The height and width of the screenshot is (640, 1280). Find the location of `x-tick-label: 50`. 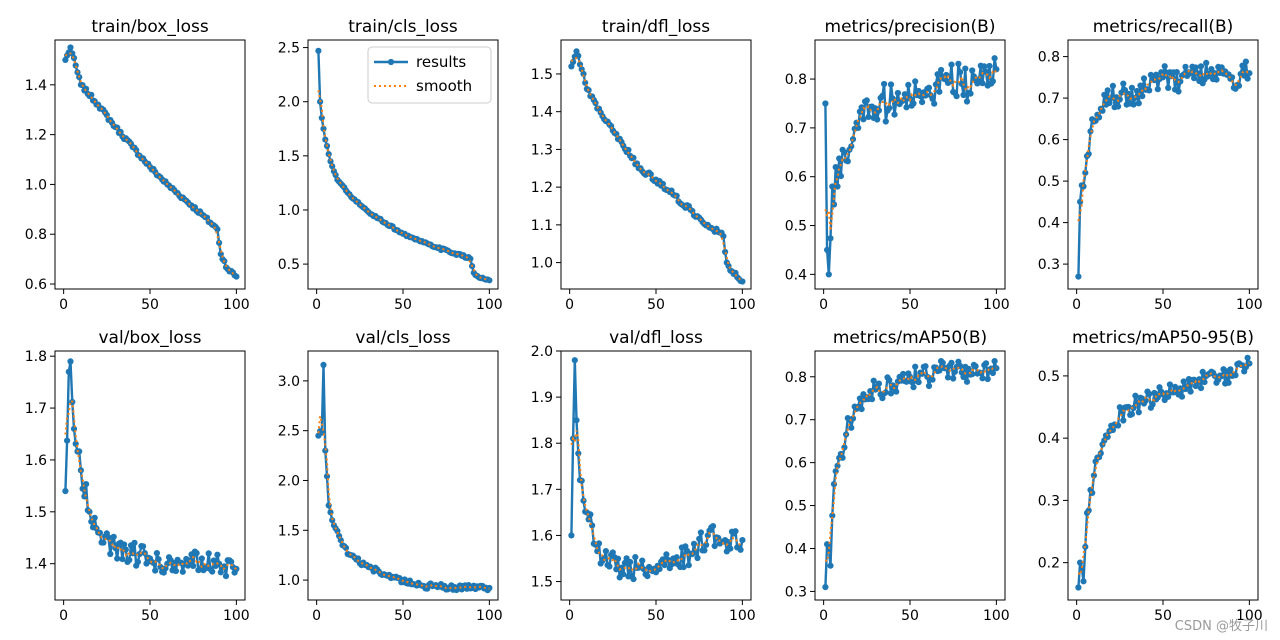

x-tick-label: 50 is located at coordinates (403, 616).